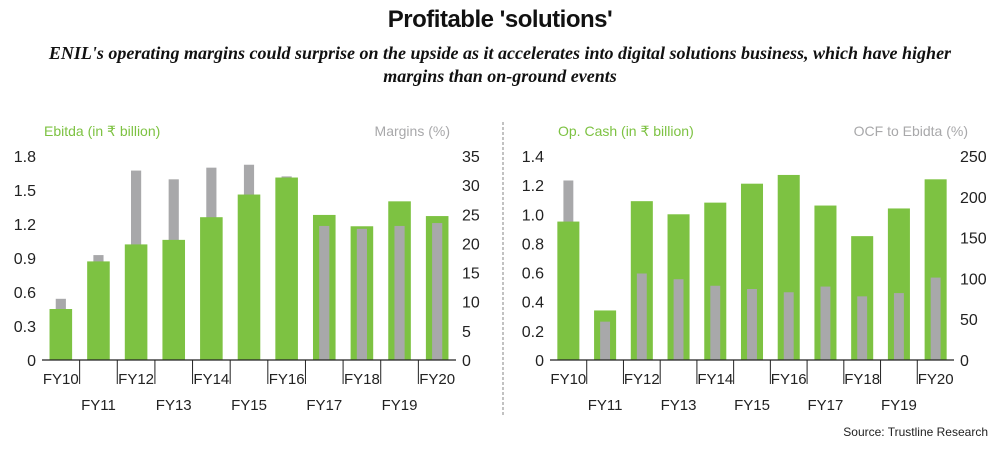 This screenshot has height=457, width=1000. What do you see at coordinates (471, 215) in the screenshot?
I see `right-tick-label: 25` at bounding box center [471, 215].